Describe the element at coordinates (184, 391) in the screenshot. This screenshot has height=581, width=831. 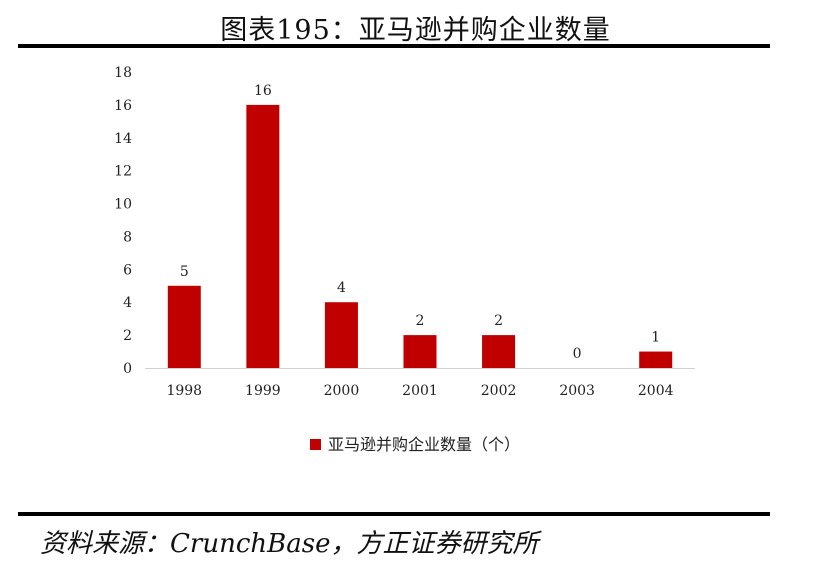
I see `x-tick-label: 1998` at that location.